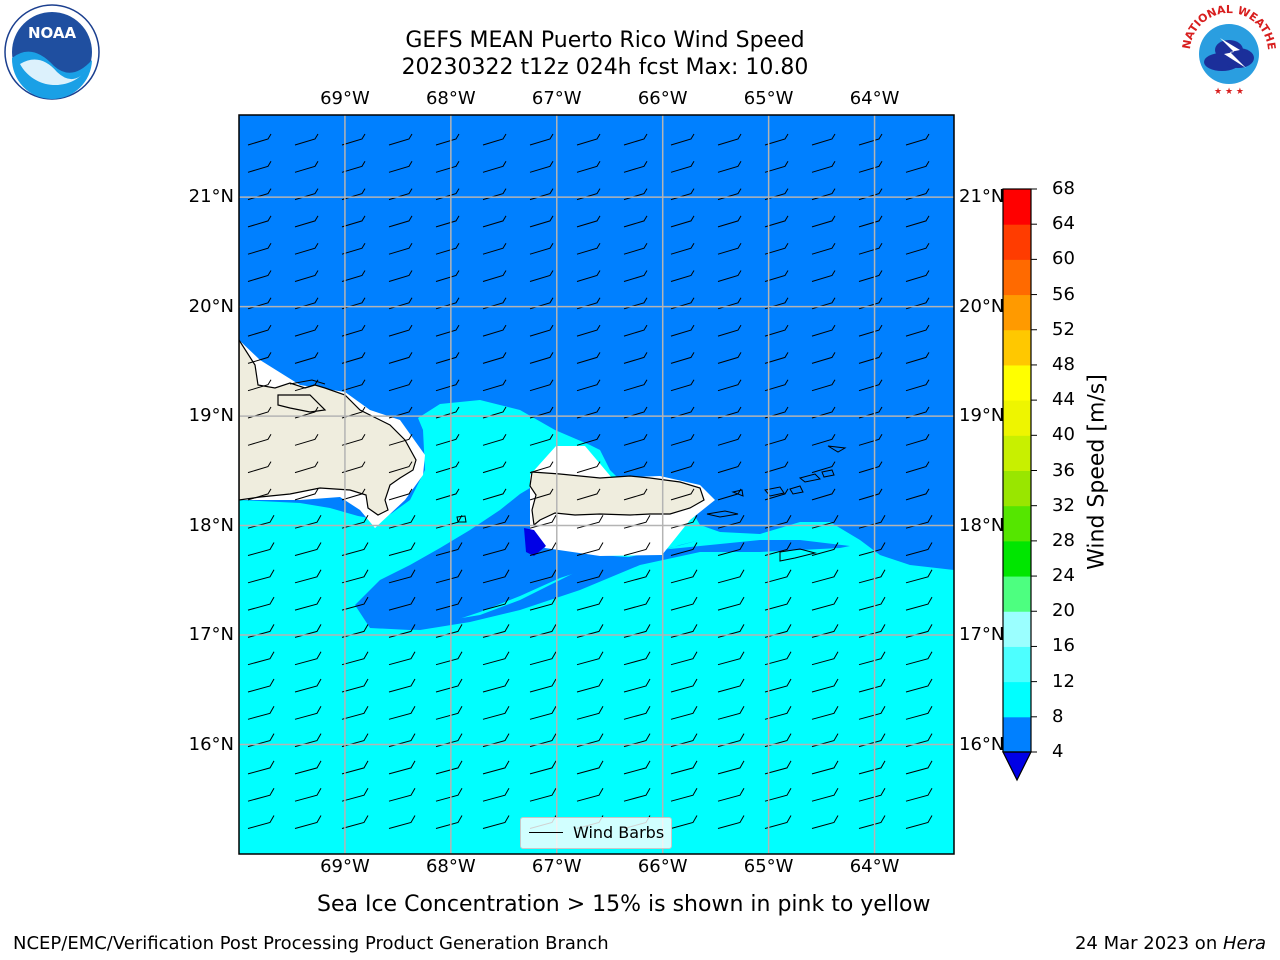 This screenshot has height=960, width=1280. Describe the element at coordinates (328, 427) in the screenshot. I see `hispaniola-land` at that location.